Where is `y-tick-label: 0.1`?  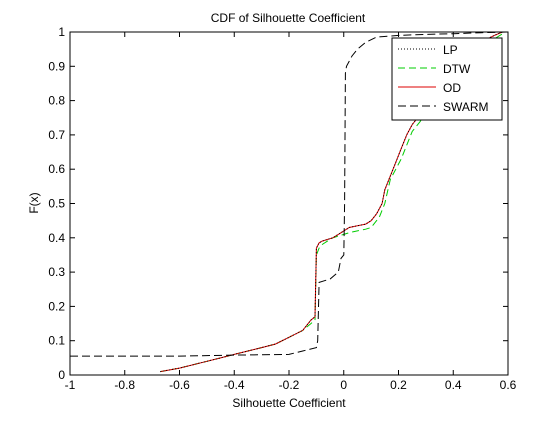
y-tick-label: 0.1 is located at coordinates (56, 341).